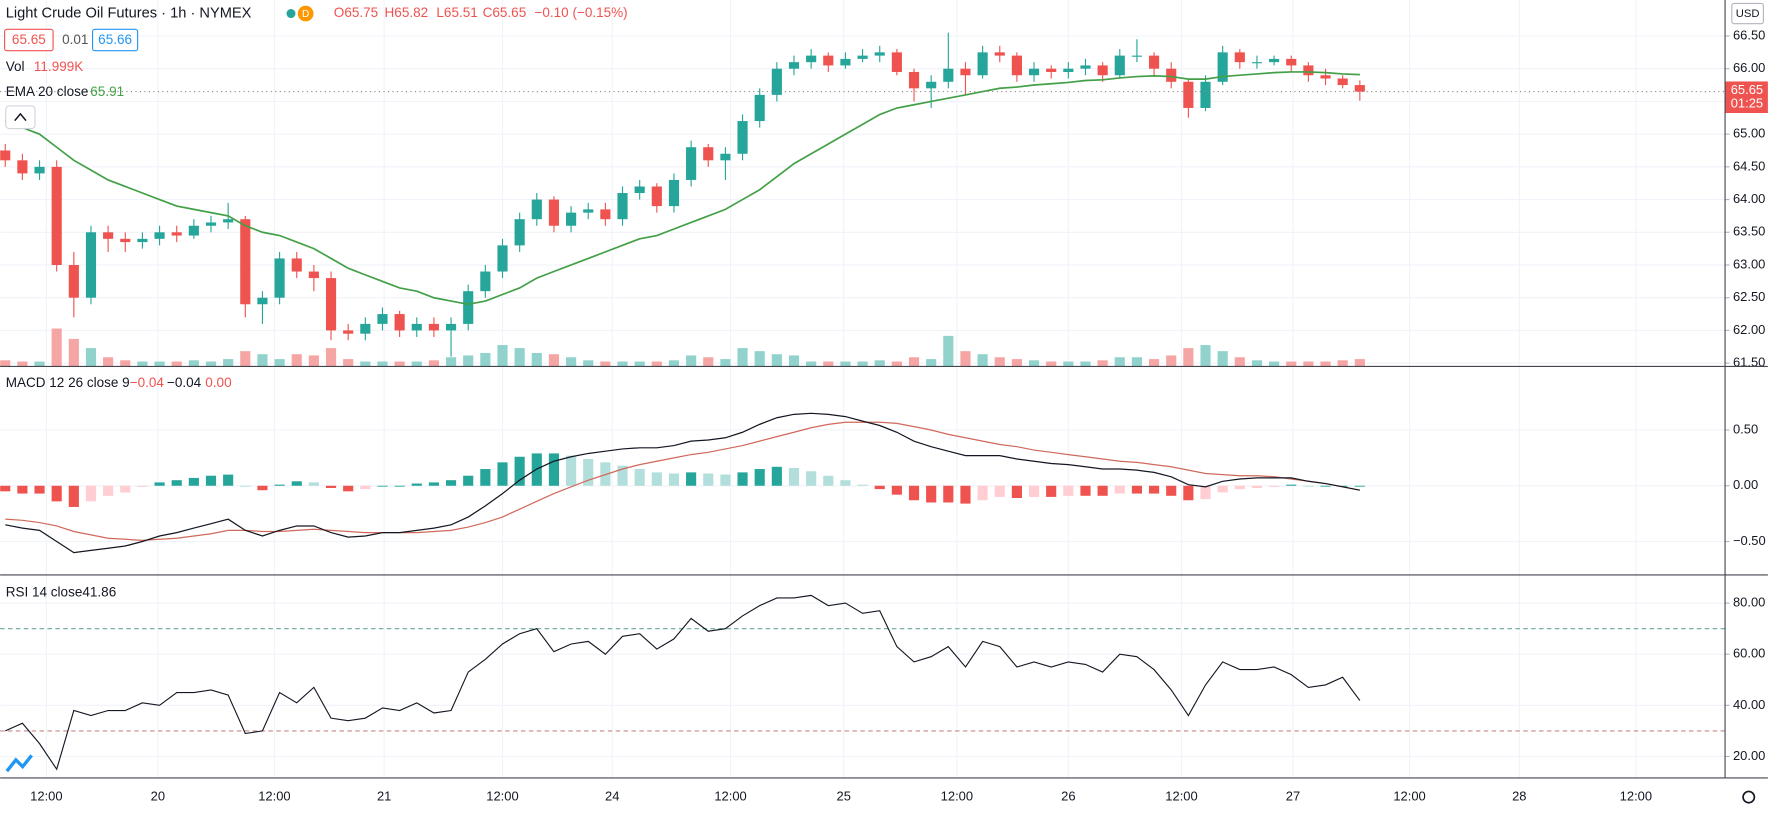 Image resolution: width=1768 pixels, height=814 pixels. I want to click on currency-box, so click(1747, 13).